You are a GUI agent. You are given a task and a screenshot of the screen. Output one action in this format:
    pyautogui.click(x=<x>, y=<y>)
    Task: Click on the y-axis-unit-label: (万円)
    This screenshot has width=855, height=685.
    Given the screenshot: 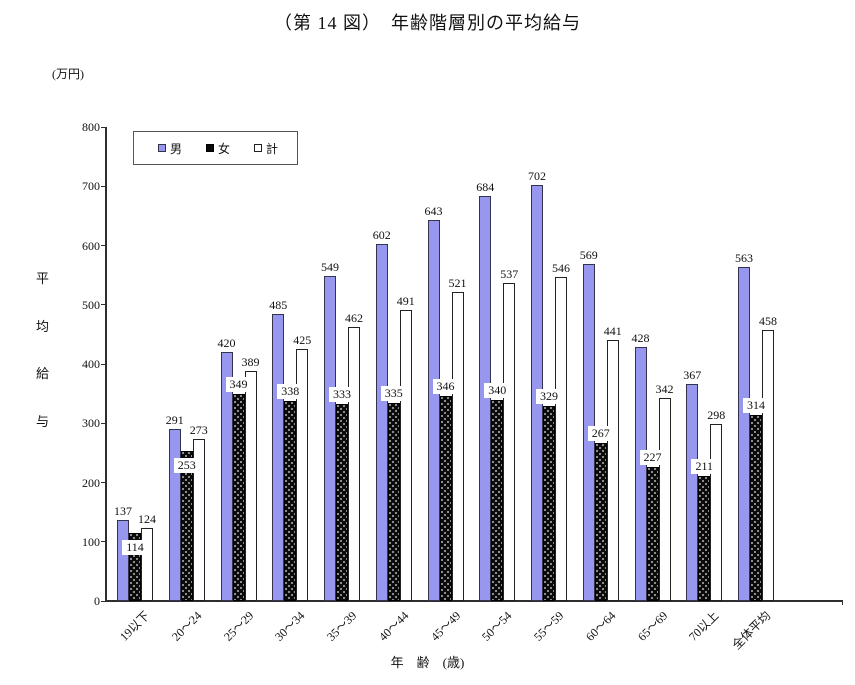 What is the action you would take?
    pyautogui.click(x=68, y=74)
    